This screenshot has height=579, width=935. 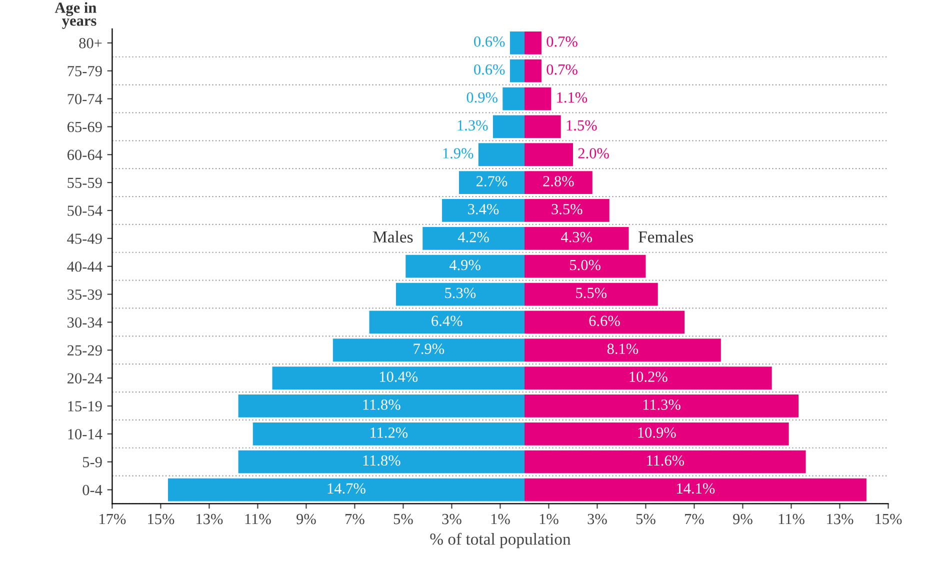 What do you see at coordinates (92, 462) in the screenshot?
I see `y-tick-label: 5-9` at bounding box center [92, 462].